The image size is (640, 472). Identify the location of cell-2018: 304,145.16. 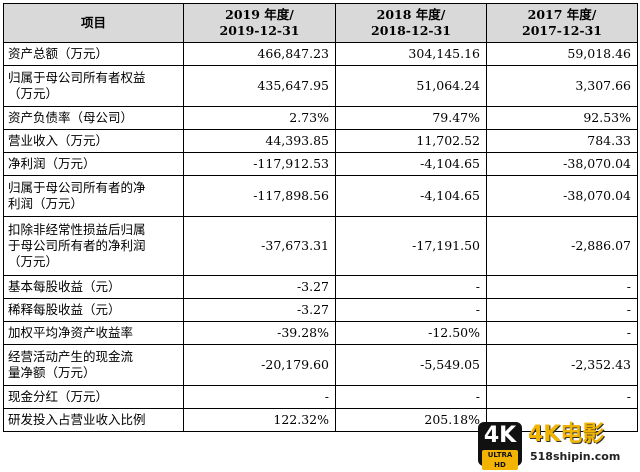
(411, 54).